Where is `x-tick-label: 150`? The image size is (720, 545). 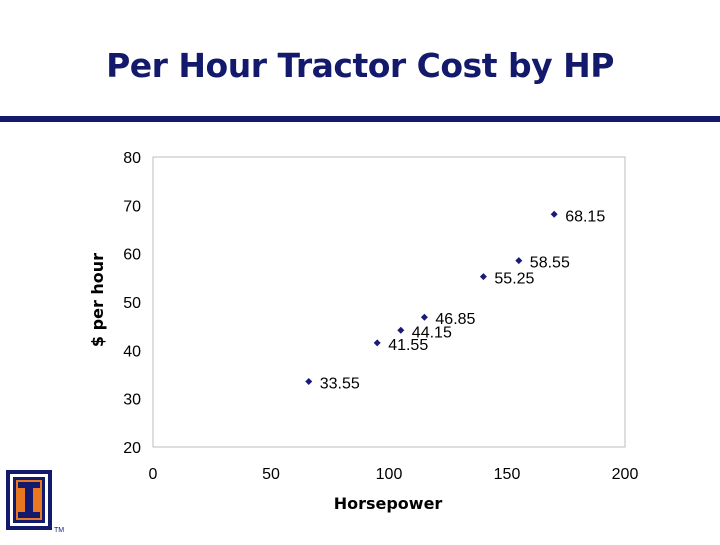
x-tick-label: 150 is located at coordinates (507, 474).